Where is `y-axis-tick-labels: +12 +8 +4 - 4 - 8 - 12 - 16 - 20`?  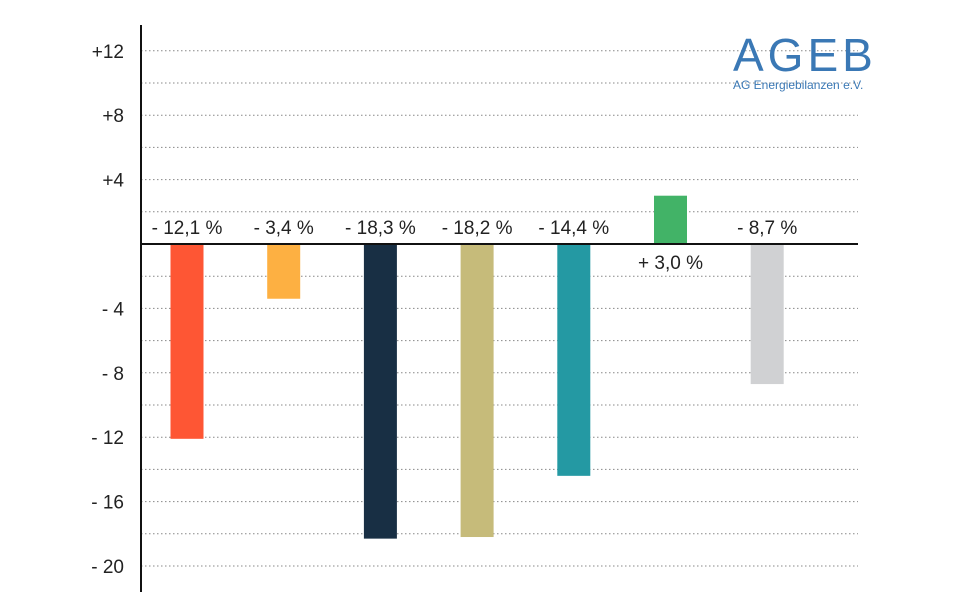
y-axis-tick-labels: +12 +8 +4 - 4 - 8 - 12 - 16 - 20 is located at coordinates (107, 310).